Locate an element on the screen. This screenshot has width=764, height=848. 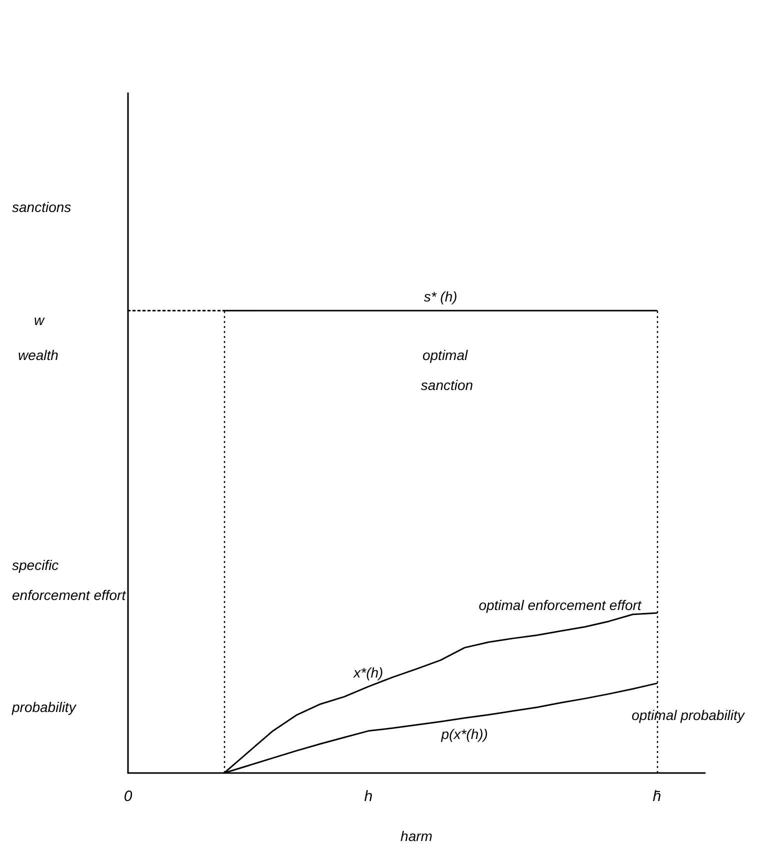
x-axis-title: harm is located at coordinates (416, 836).